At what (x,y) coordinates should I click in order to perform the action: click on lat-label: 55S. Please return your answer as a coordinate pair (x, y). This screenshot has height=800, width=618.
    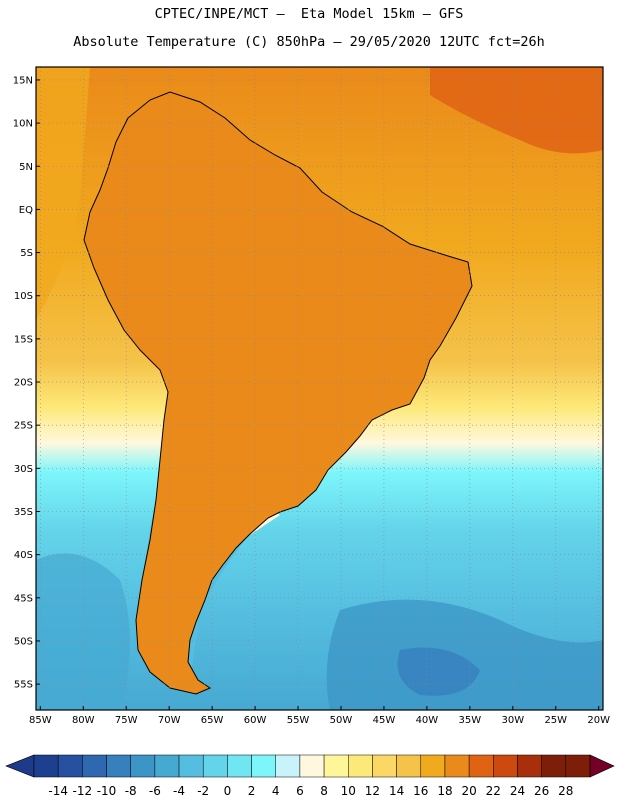
    Looking at the image, I should click on (23, 685).